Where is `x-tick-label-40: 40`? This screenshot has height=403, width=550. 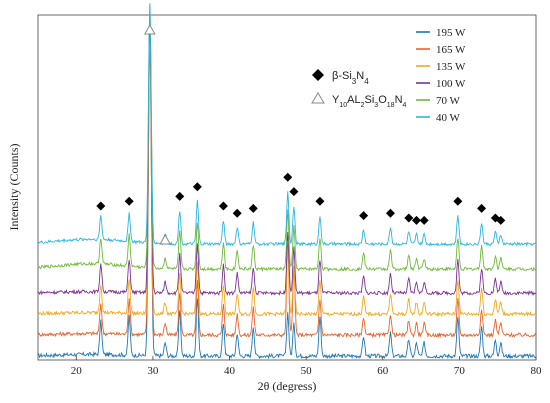
x-tick-label-40: 40 is located at coordinates (230, 371).